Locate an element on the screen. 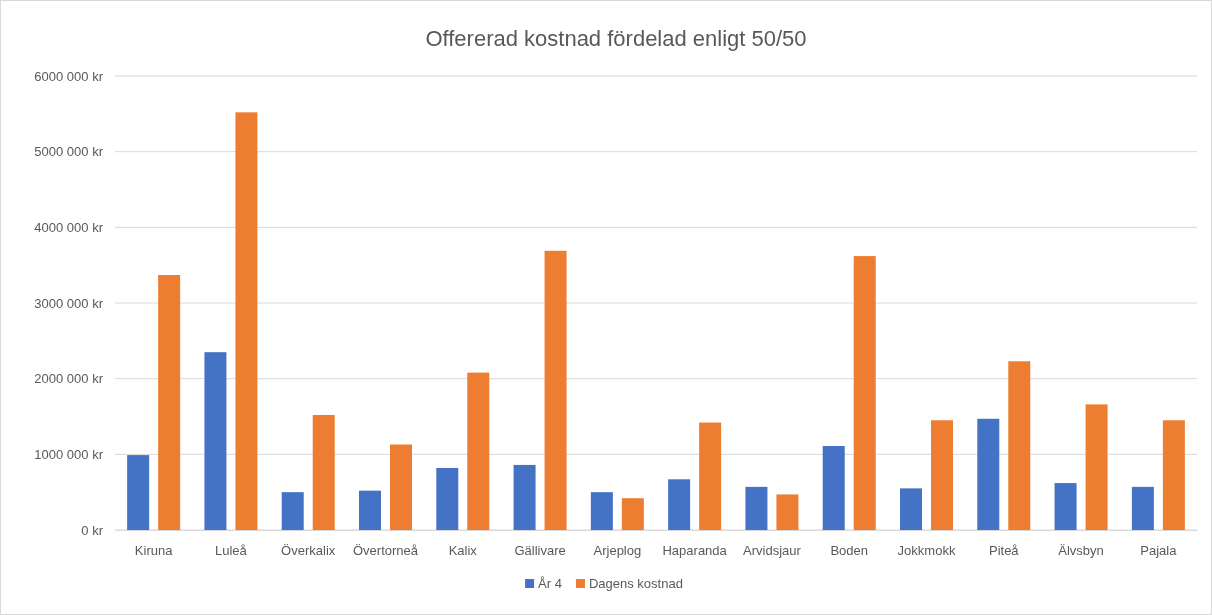 The width and height of the screenshot is (1212, 615). x-tick-label: Kalix is located at coordinates (463, 551).